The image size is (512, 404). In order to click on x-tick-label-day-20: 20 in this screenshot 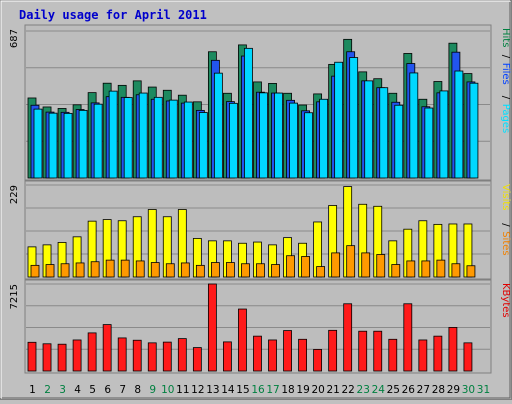, I will do `click(317, 390)`.